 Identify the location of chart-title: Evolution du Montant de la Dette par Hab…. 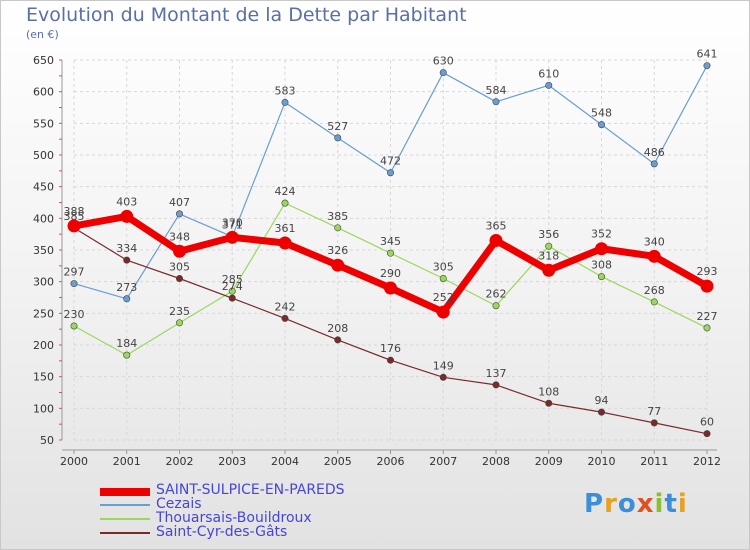
(246, 15).